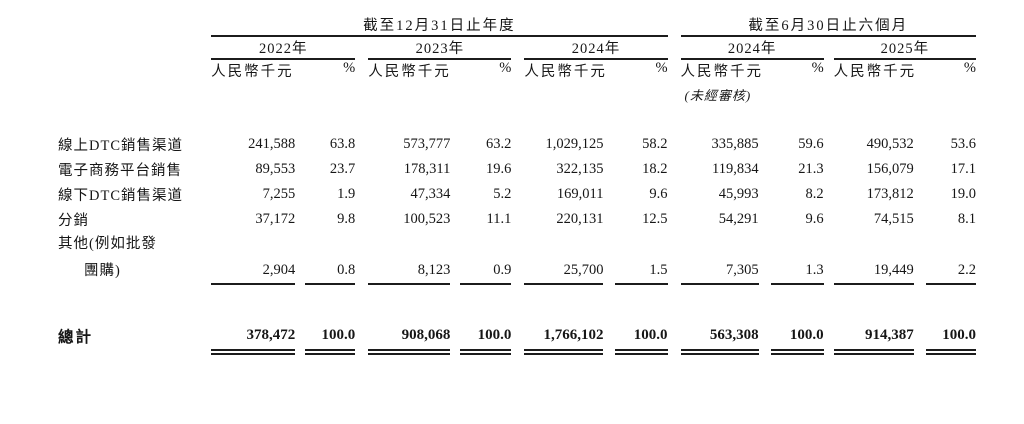  What do you see at coordinates (596, 48) in the screenshot?
I see `year-header-2024: 2024年` at bounding box center [596, 48].